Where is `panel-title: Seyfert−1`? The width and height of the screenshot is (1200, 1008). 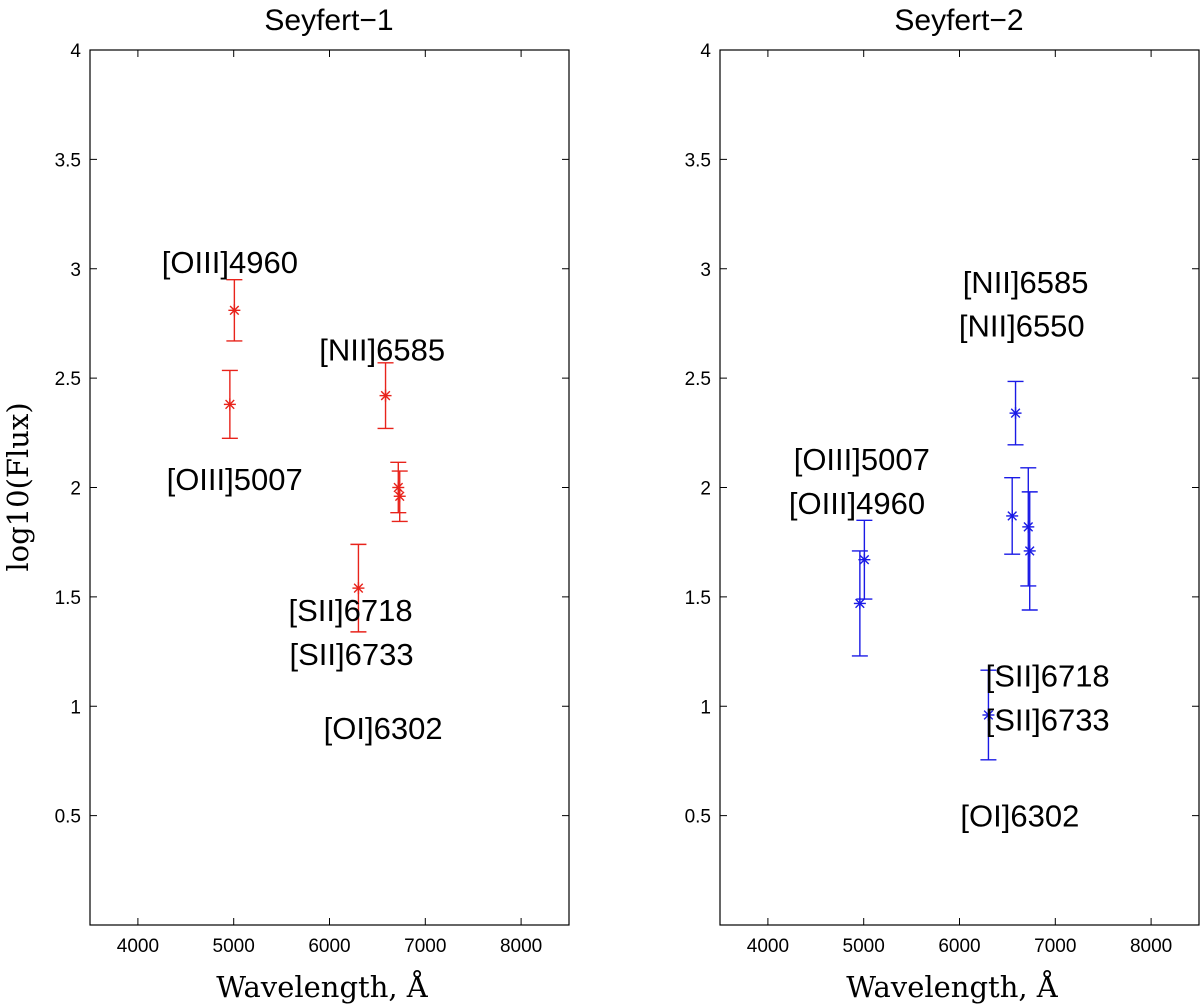 panel-title: Seyfert−1 is located at coordinates (328, 20).